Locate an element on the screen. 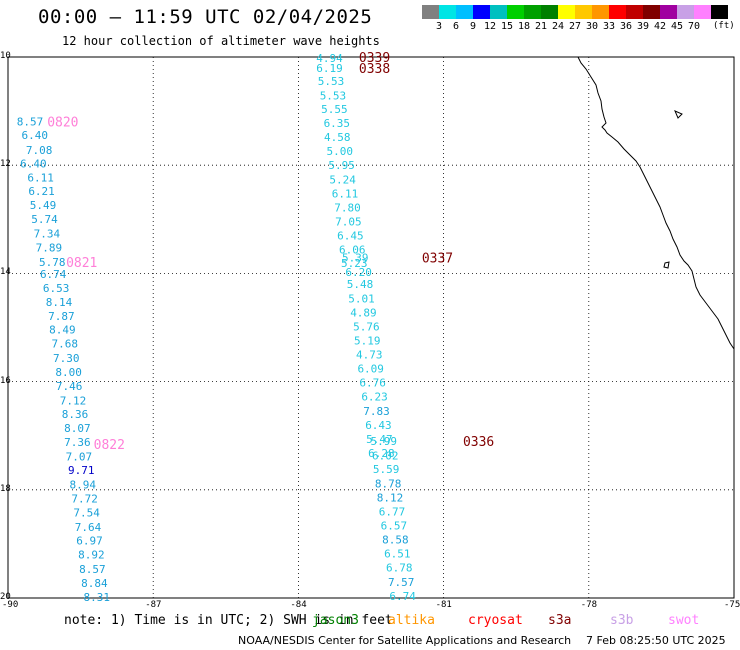 The width and height of the screenshot is (740, 650). wave-height-value: 6.20 is located at coordinates (358, 272).